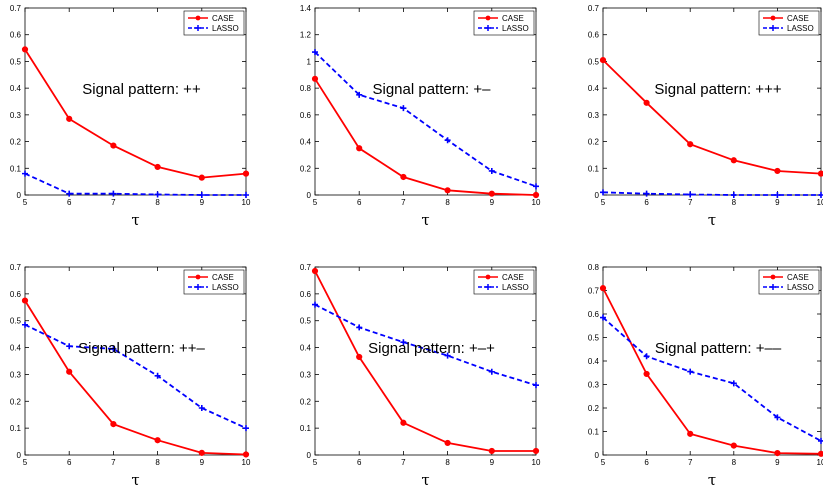  What do you see at coordinates (603, 462) in the screenshot?
I see `x-tick-label: 5` at bounding box center [603, 462].